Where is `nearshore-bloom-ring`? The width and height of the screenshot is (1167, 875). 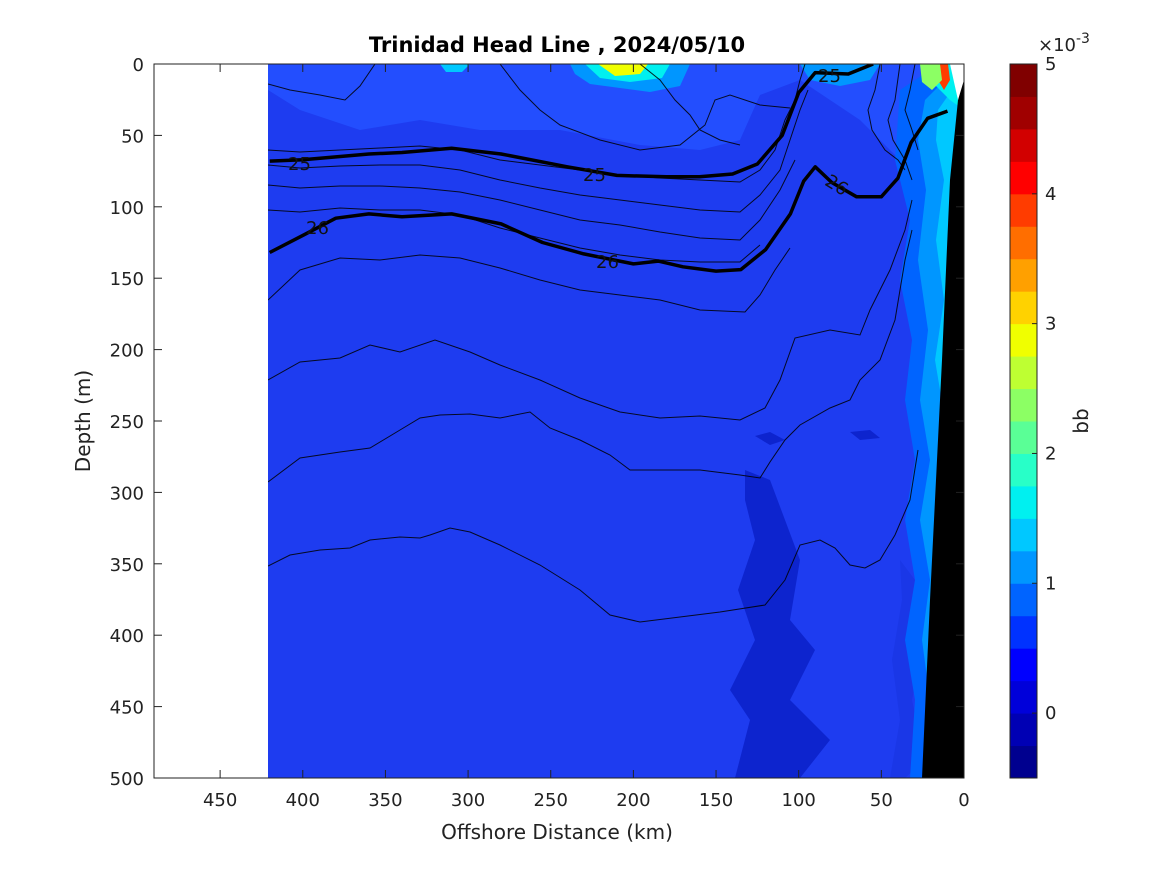 nearshore-bloom-ring is located at coordinates (931, 77).